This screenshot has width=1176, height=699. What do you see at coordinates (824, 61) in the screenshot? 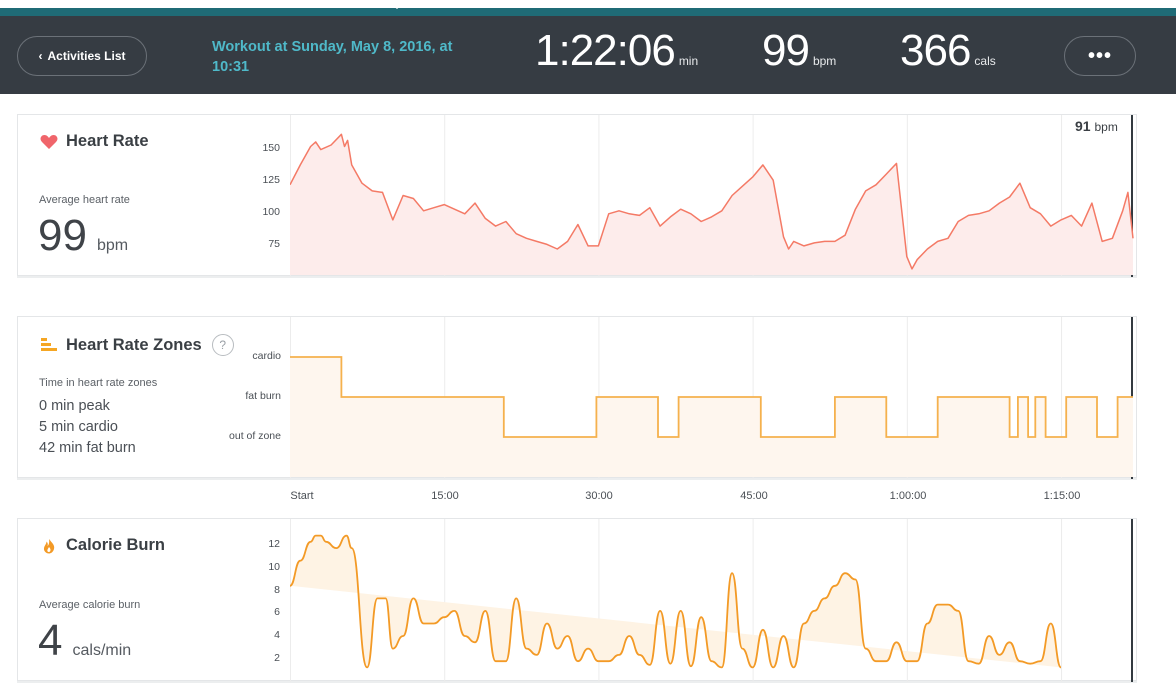
I see `bpm-unit: bpm` at bounding box center [824, 61].